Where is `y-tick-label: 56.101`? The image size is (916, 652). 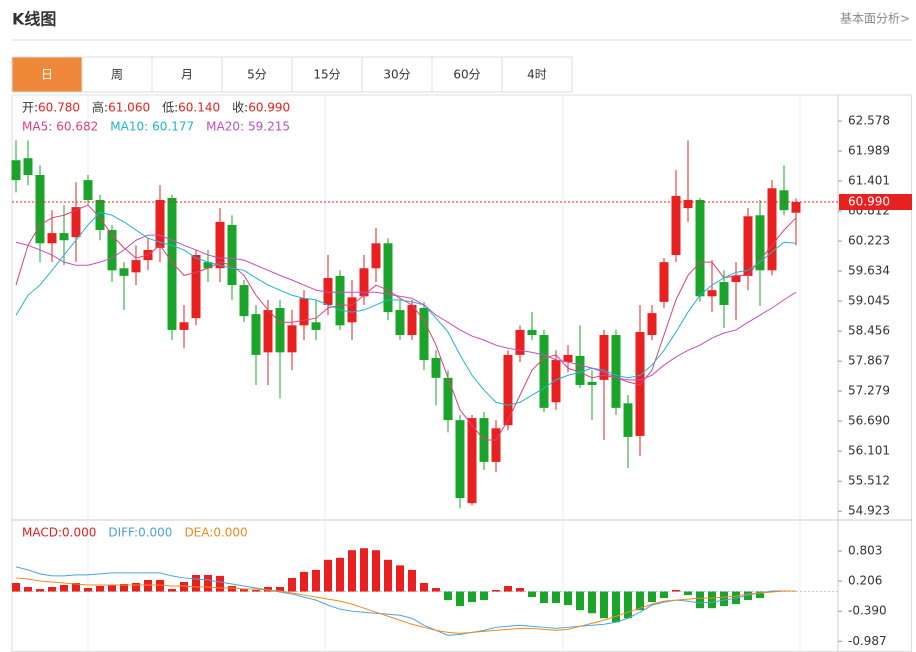 y-tick-label: 56.101 is located at coordinates (869, 451).